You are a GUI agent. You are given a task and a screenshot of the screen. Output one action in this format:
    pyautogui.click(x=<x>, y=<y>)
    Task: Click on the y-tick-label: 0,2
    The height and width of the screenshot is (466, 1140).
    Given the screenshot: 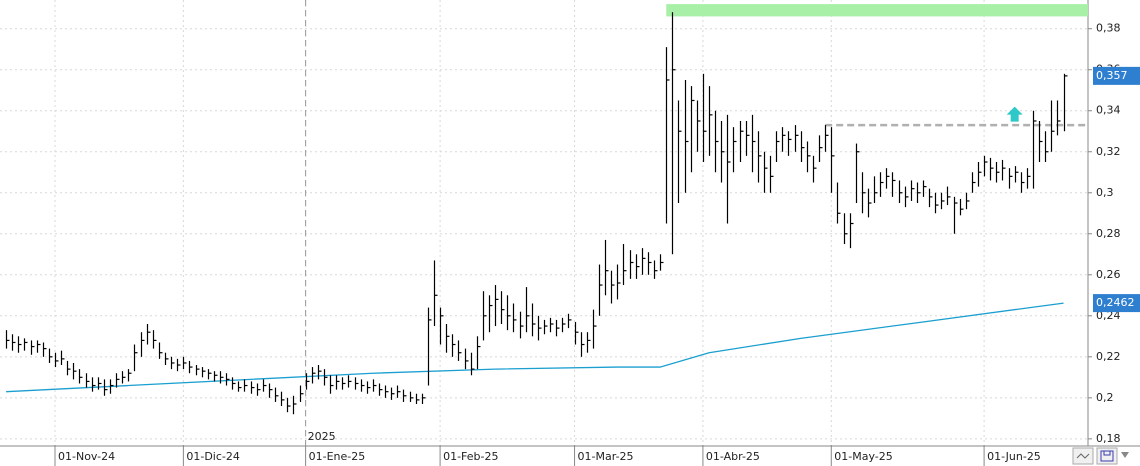 What is the action you would take?
    pyautogui.click(x=1105, y=397)
    